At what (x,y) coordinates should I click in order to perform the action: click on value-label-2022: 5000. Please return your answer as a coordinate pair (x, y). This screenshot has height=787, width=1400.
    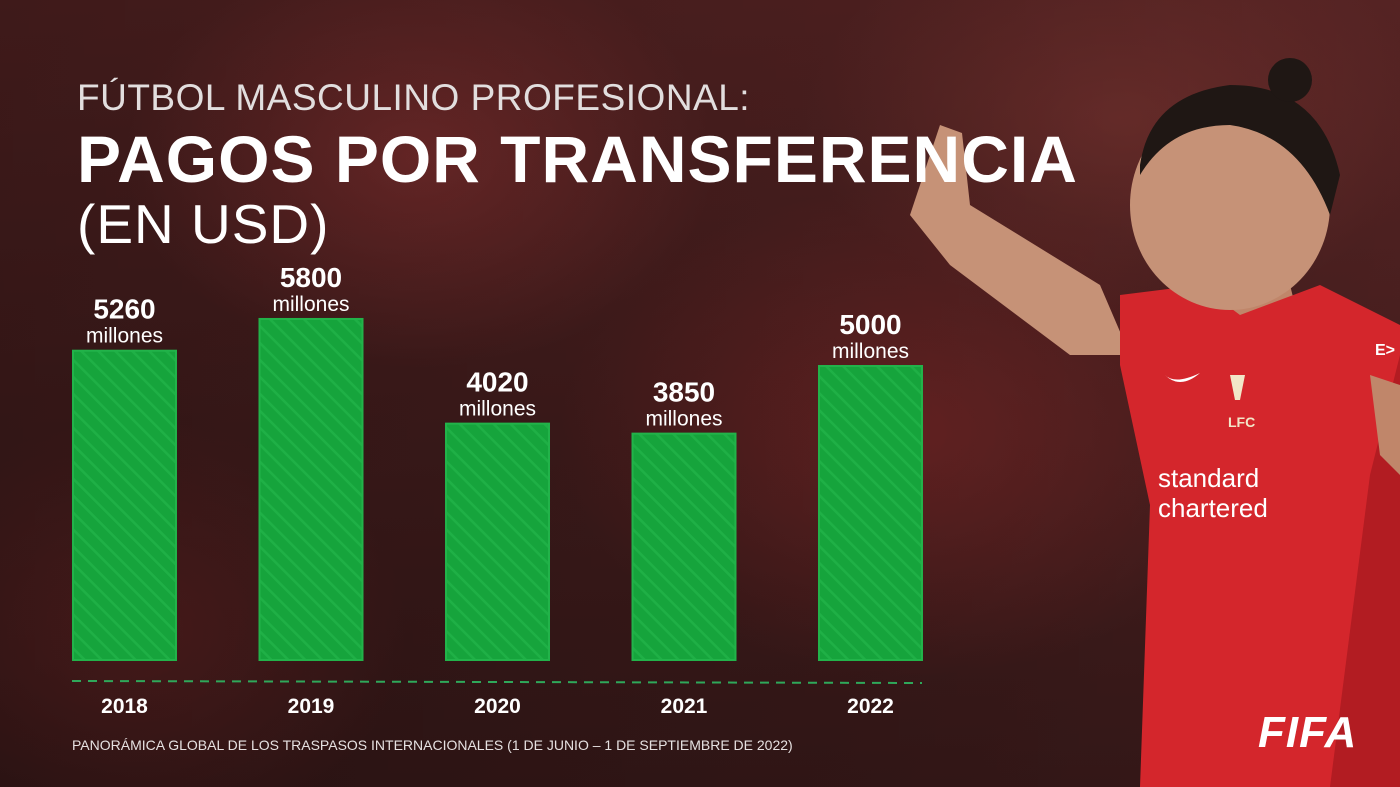
    Looking at the image, I should click on (870, 324).